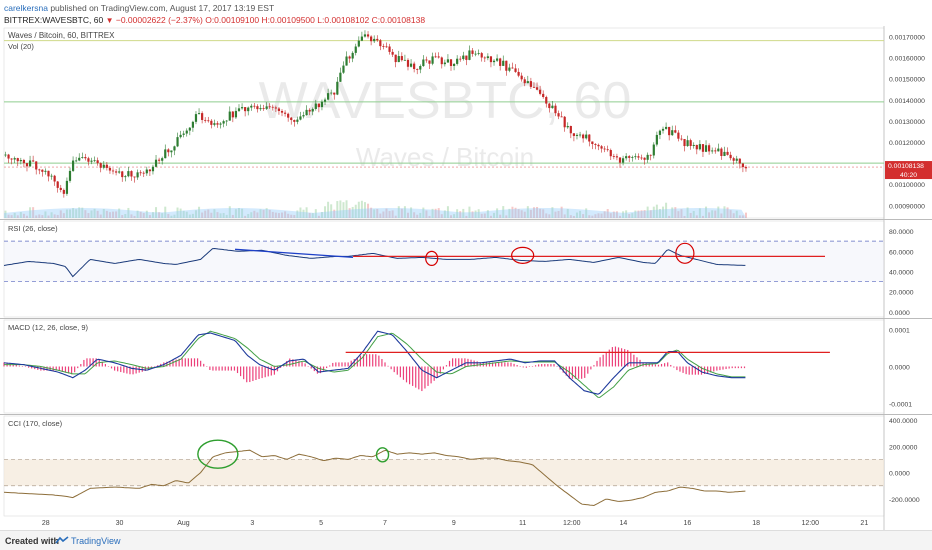 Image resolution: width=932 pixels, height=550 pixels. Describe the element at coordinates (62, 540) in the screenshot. I see `tradingview-logo-icon` at that location.